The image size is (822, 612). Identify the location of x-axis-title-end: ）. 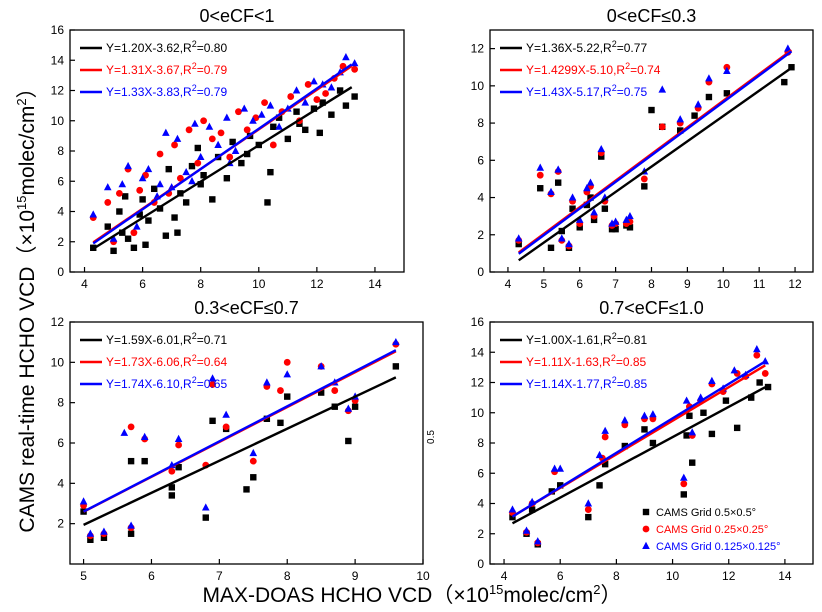
(611, 595).